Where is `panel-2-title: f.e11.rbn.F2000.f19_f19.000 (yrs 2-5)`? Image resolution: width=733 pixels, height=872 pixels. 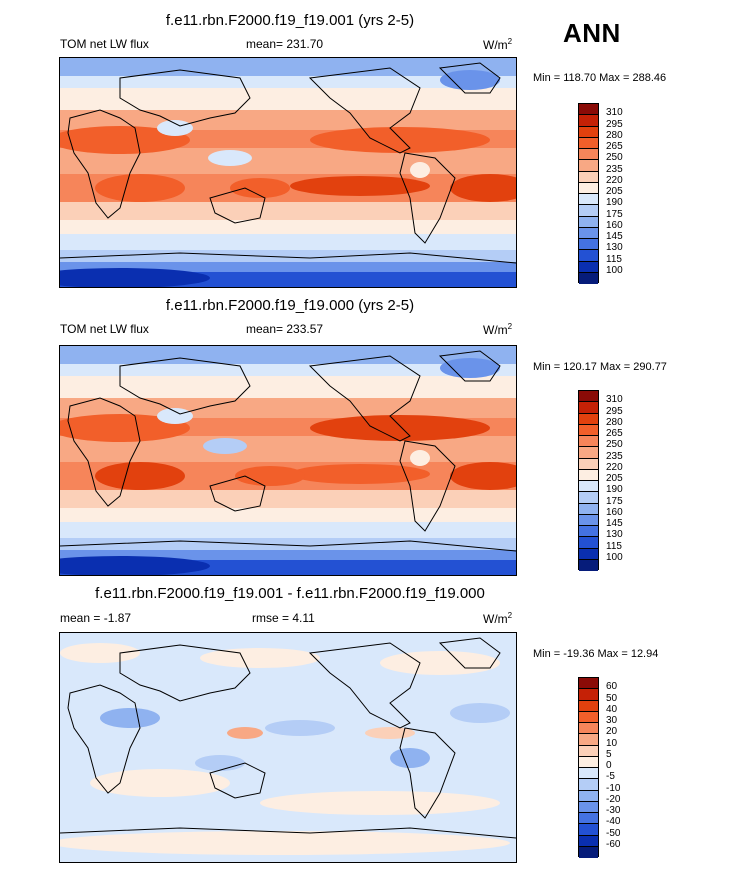
panel-2-title: f.e11.rbn.F2000.f19_f19.000 (yrs 2-5) is located at coordinates (290, 305).